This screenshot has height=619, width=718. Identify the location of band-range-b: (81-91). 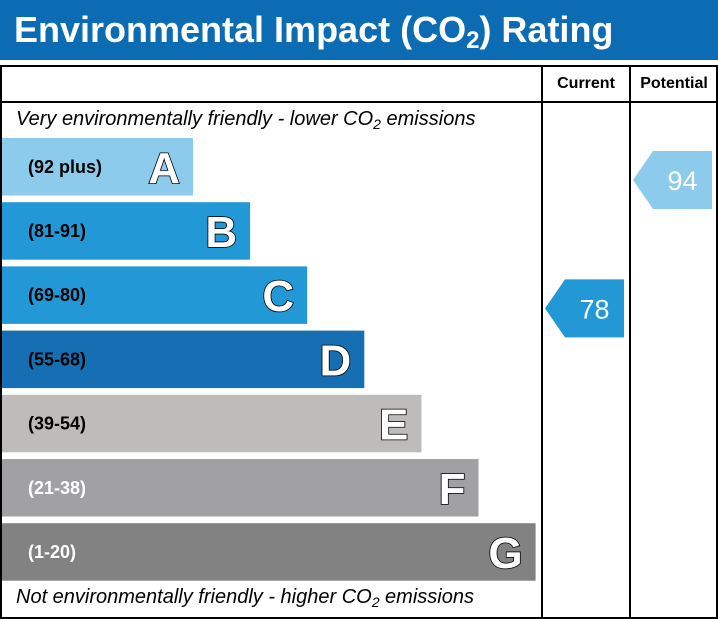
(57, 231).